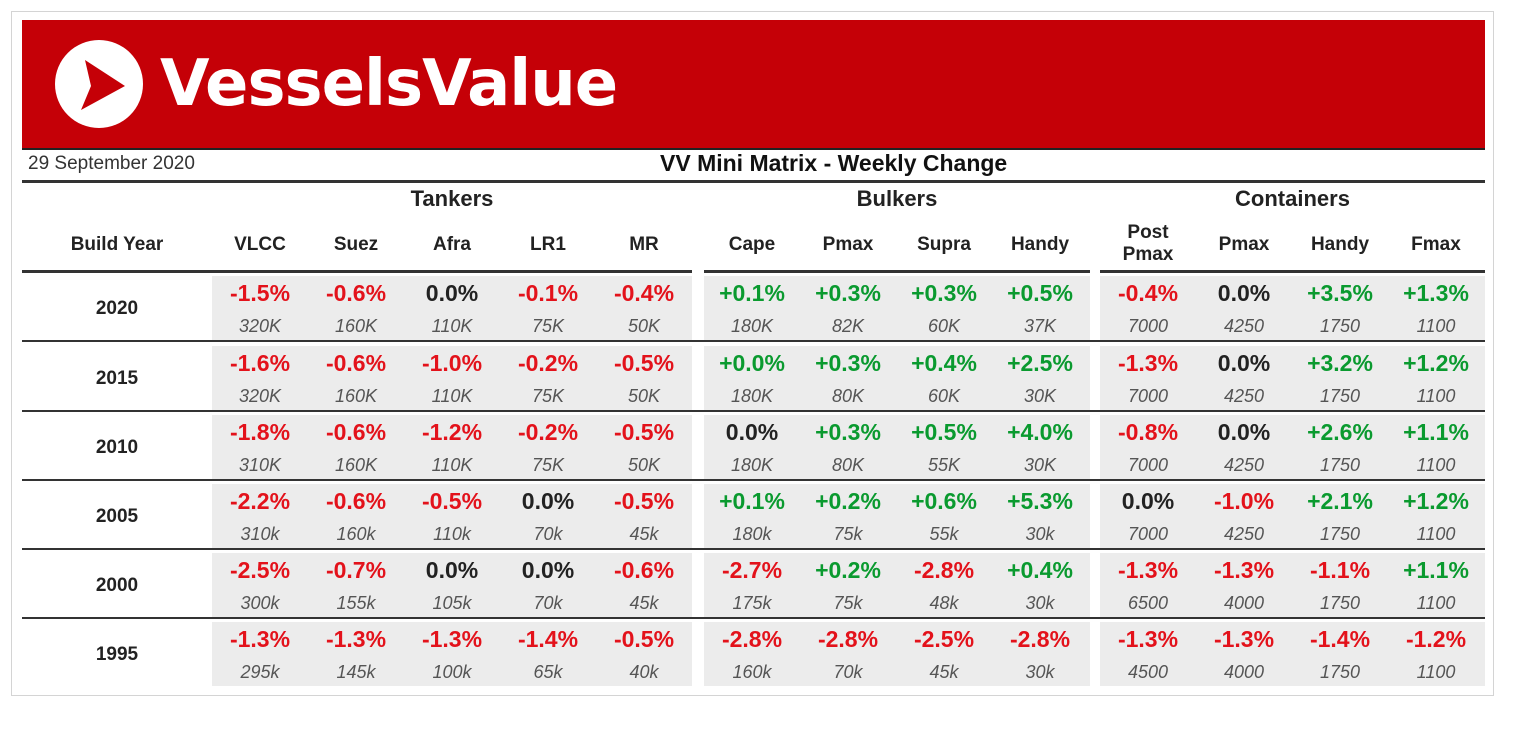 The width and height of the screenshot is (1518, 734). I want to click on vessel-size: 300k, so click(260, 603).